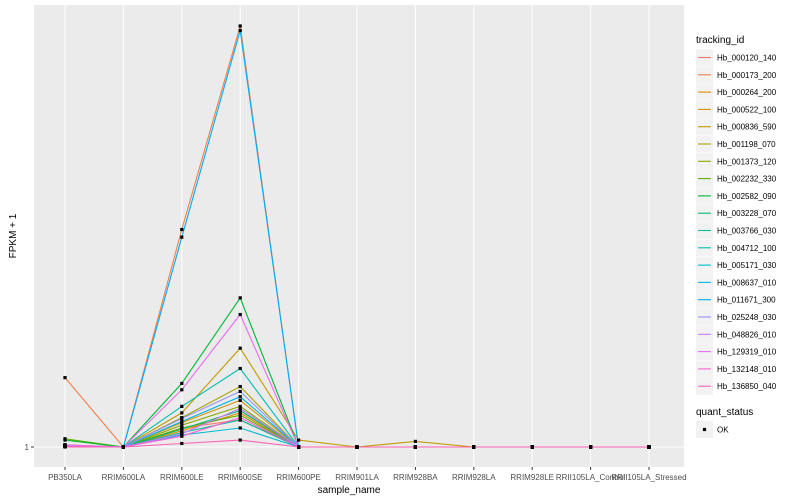 The width and height of the screenshot is (800, 500). I want to click on quant-legend-label: OK, so click(723, 430).